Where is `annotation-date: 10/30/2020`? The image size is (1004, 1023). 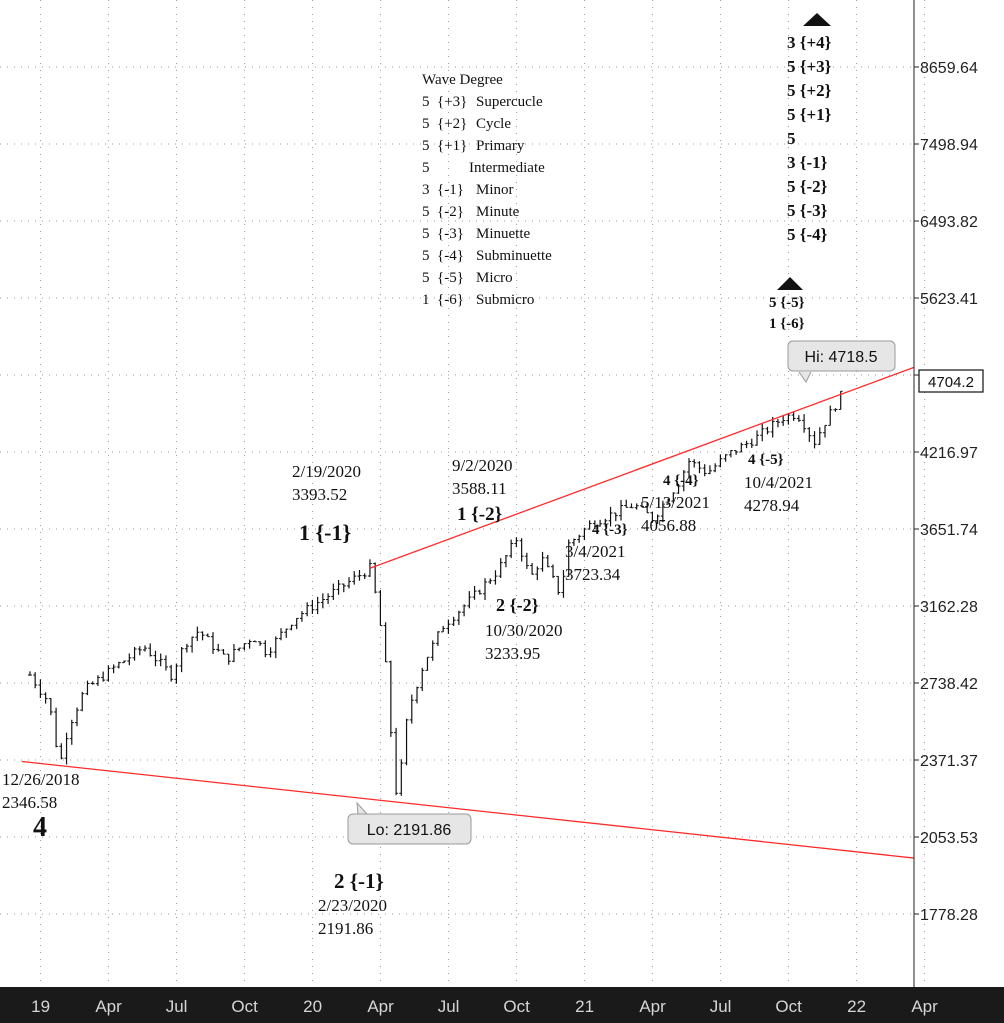
annotation-date: 10/30/2020 is located at coordinates (523, 630).